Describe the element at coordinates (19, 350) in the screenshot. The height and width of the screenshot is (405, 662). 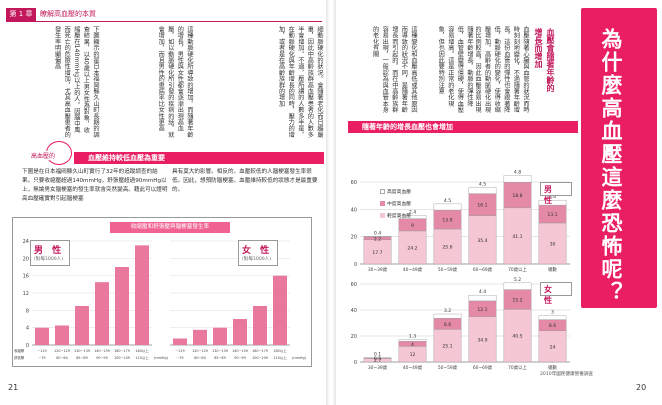
I see `stroke-chart-row1-label: 收縮壓` at that location.